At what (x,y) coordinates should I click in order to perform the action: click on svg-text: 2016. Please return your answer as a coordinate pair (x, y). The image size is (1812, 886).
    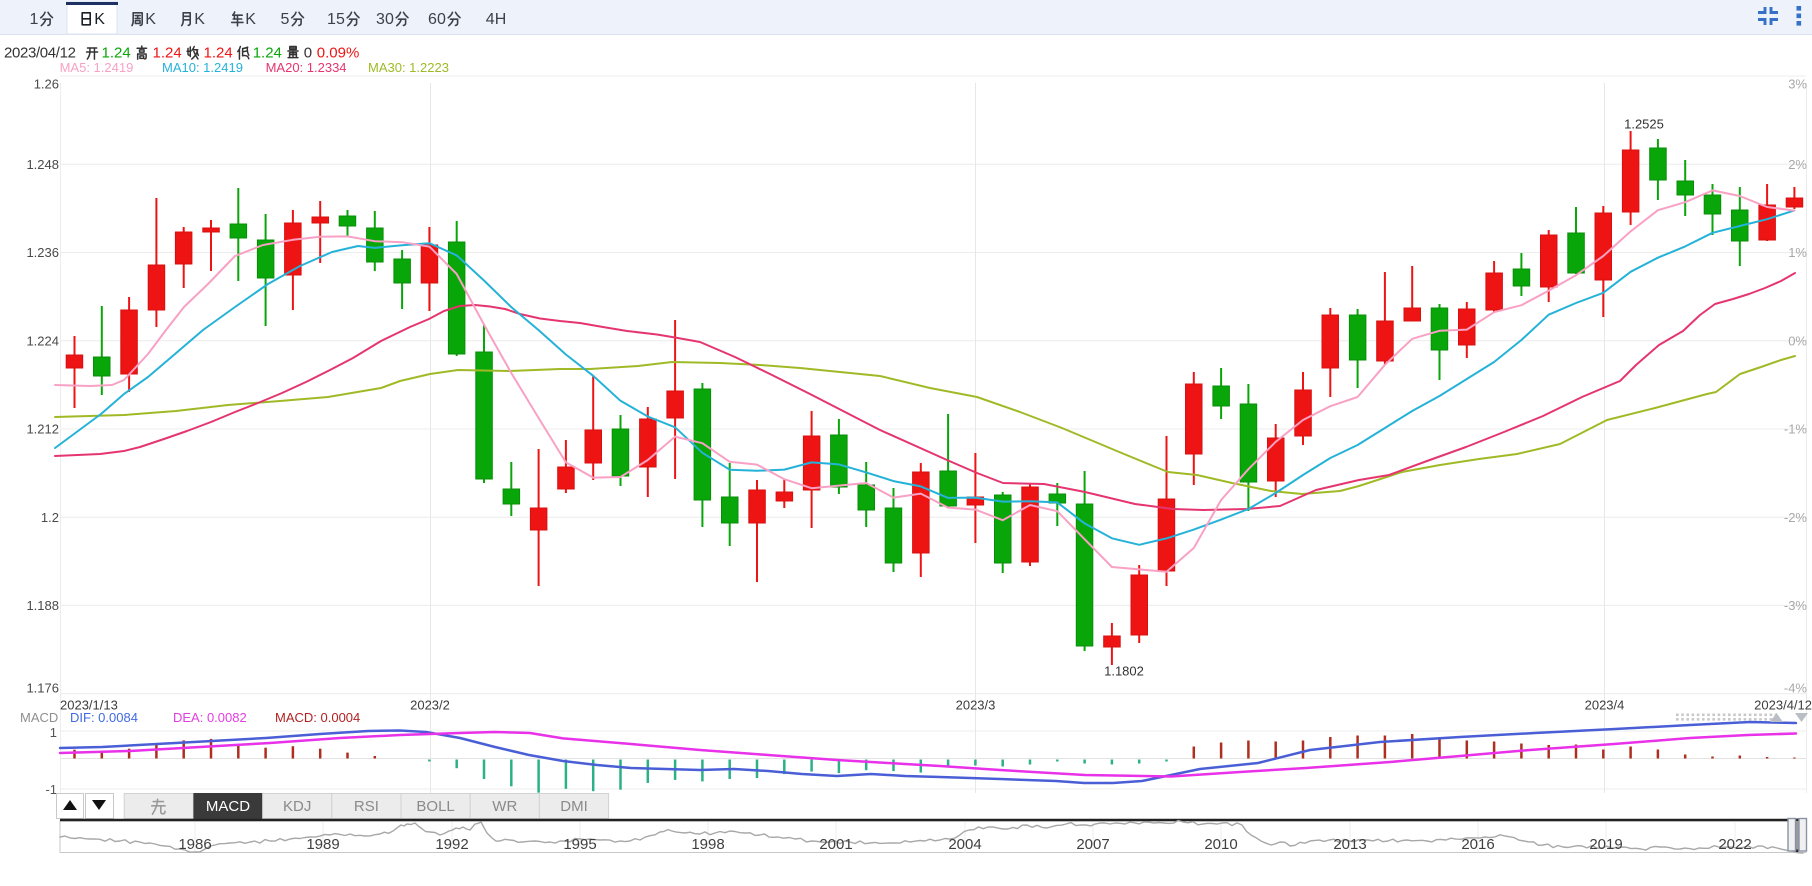
    Looking at the image, I should click on (1477, 844).